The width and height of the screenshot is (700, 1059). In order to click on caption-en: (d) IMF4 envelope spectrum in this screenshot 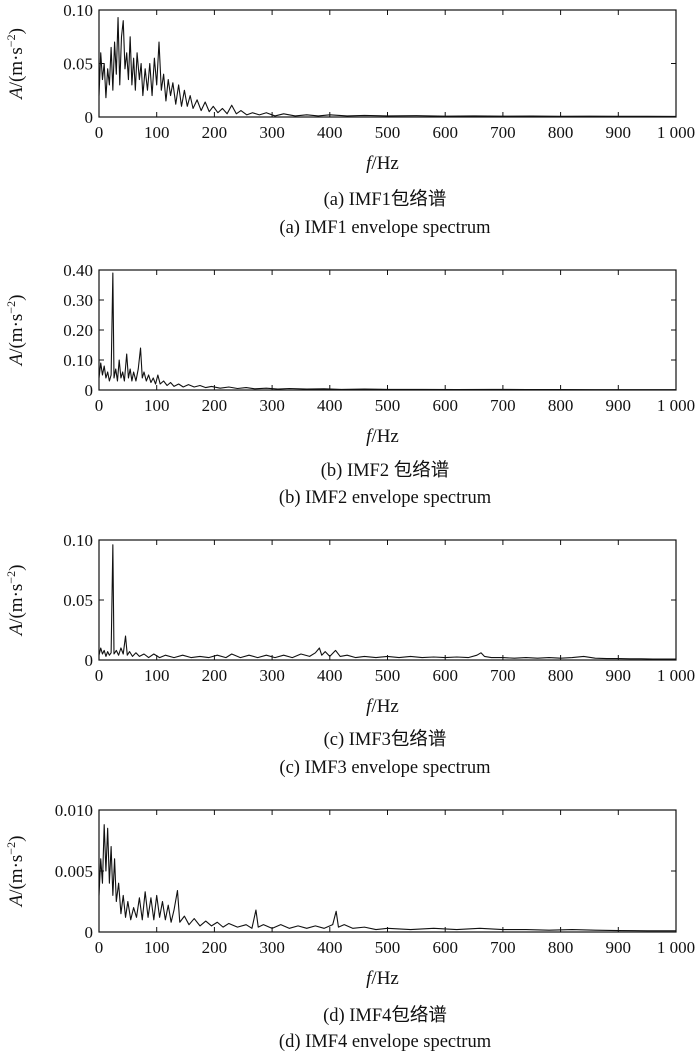, I will do `click(385, 1042)`.